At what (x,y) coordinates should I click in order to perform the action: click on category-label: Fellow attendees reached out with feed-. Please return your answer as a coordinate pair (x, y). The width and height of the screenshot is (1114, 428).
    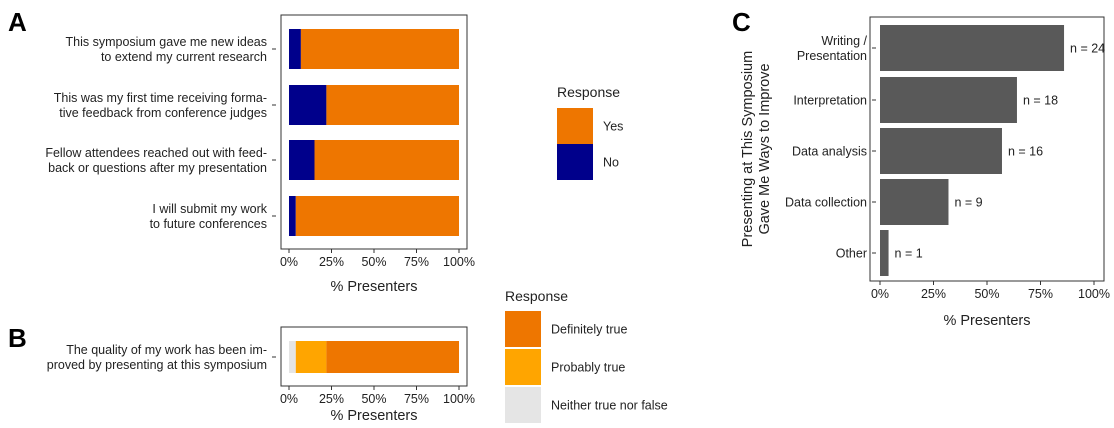
    Looking at the image, I should click on (156, 153).